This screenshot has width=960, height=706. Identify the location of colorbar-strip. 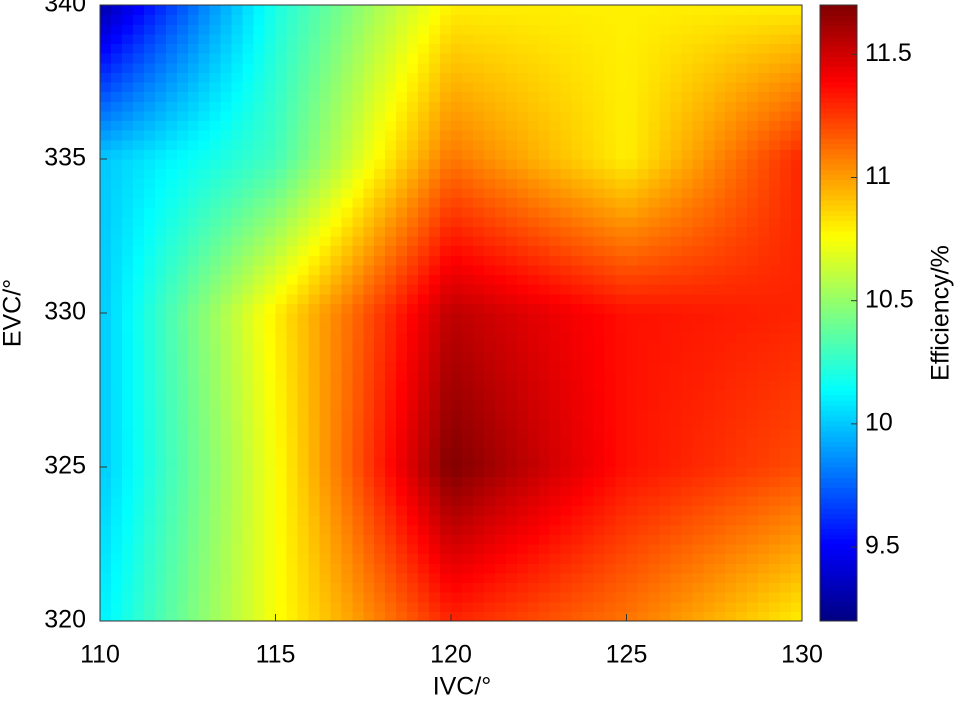
(838, 141).